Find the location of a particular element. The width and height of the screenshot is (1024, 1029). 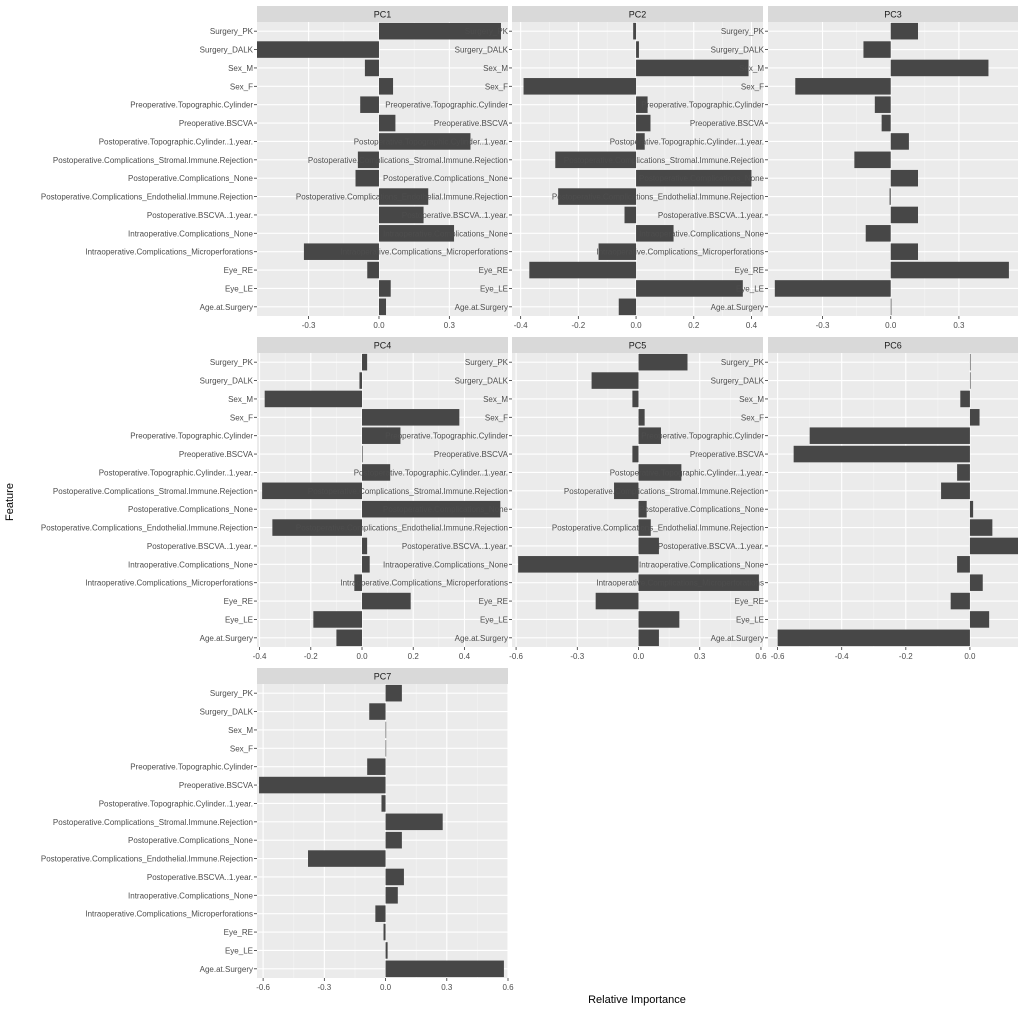

y-axis-title: Feature is located at coordinates (10, 502).